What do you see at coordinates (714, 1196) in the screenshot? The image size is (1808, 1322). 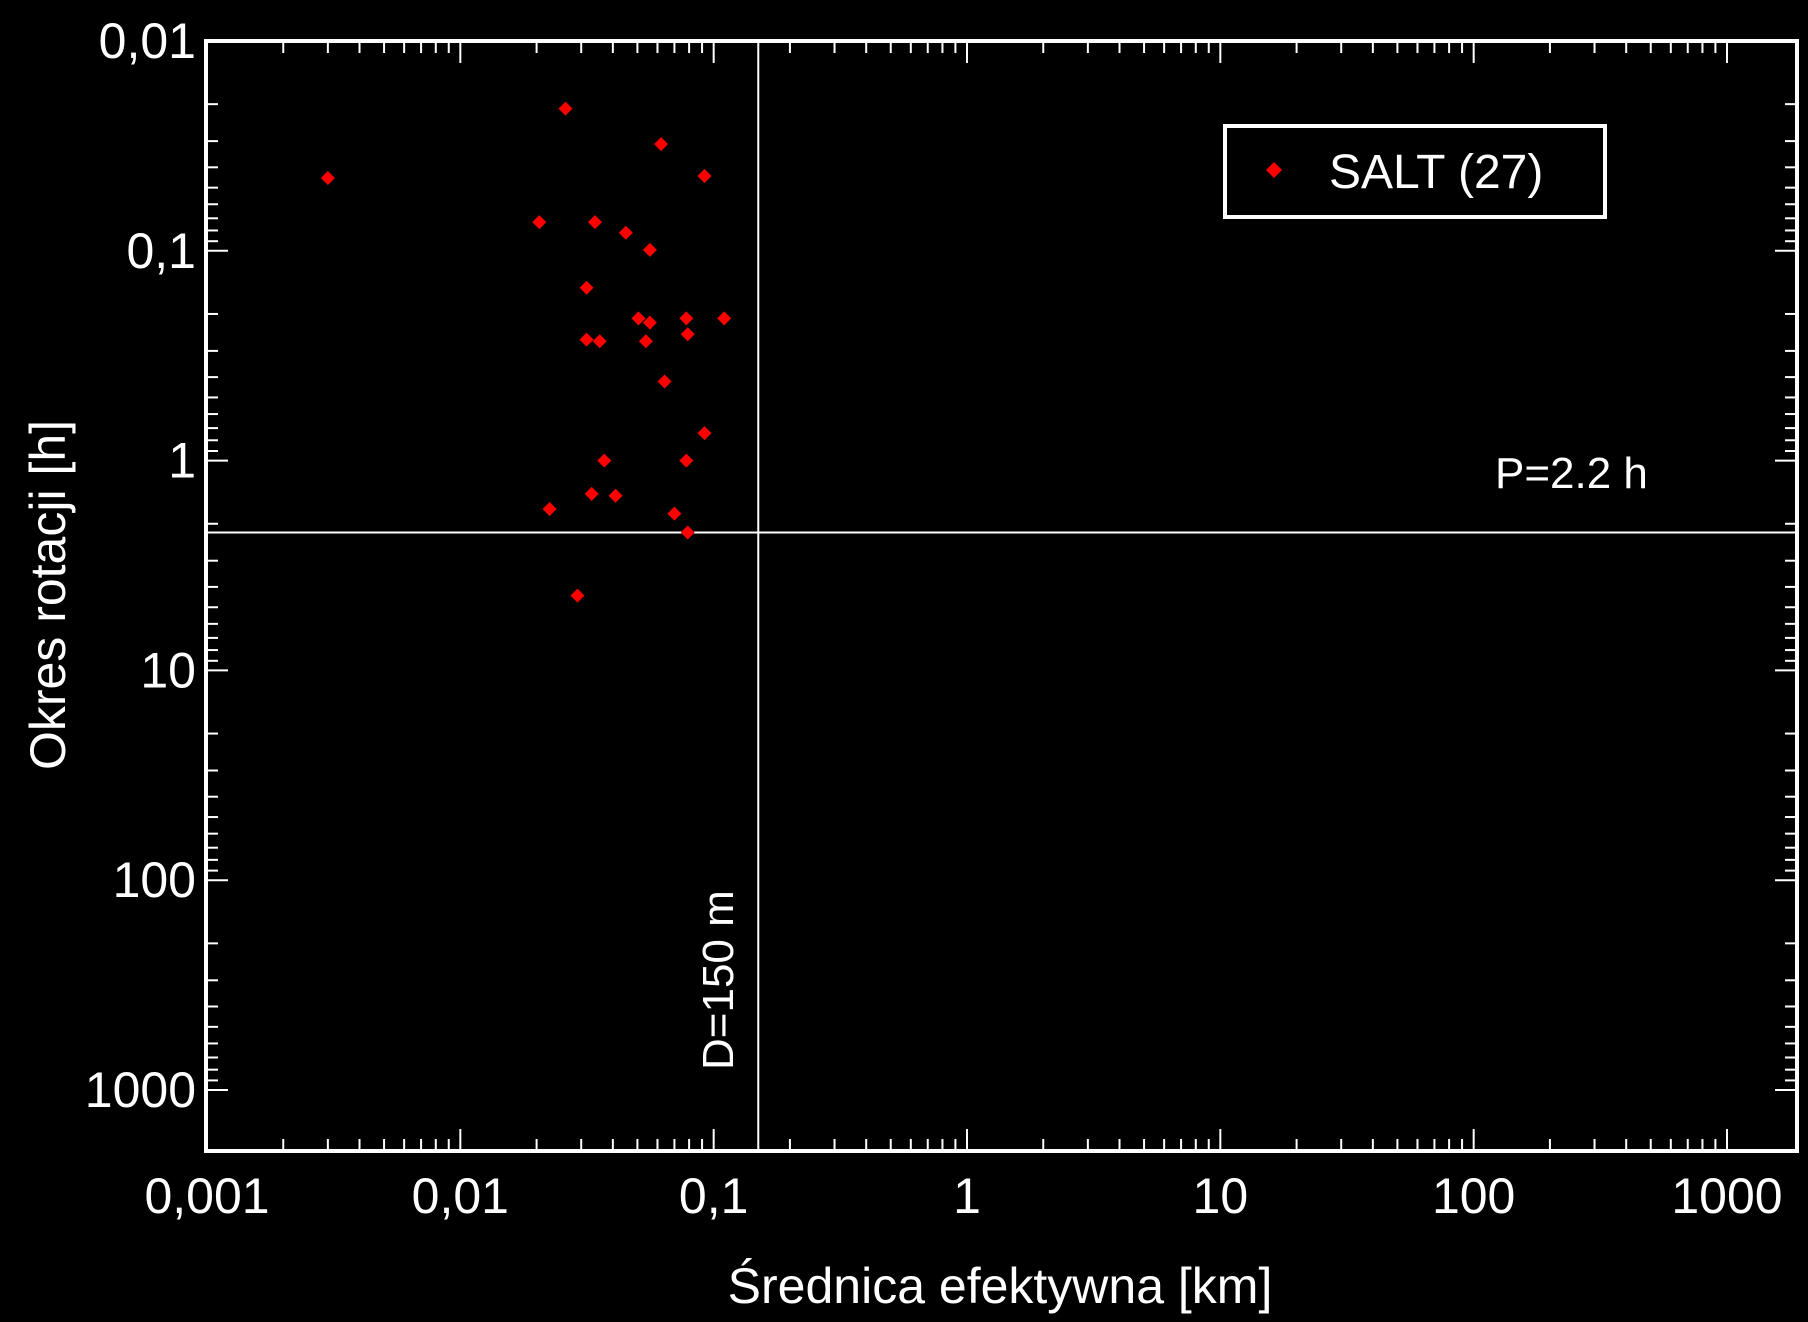 I see `x-tick-label: 0,1` at bounding box center [714, 1196].